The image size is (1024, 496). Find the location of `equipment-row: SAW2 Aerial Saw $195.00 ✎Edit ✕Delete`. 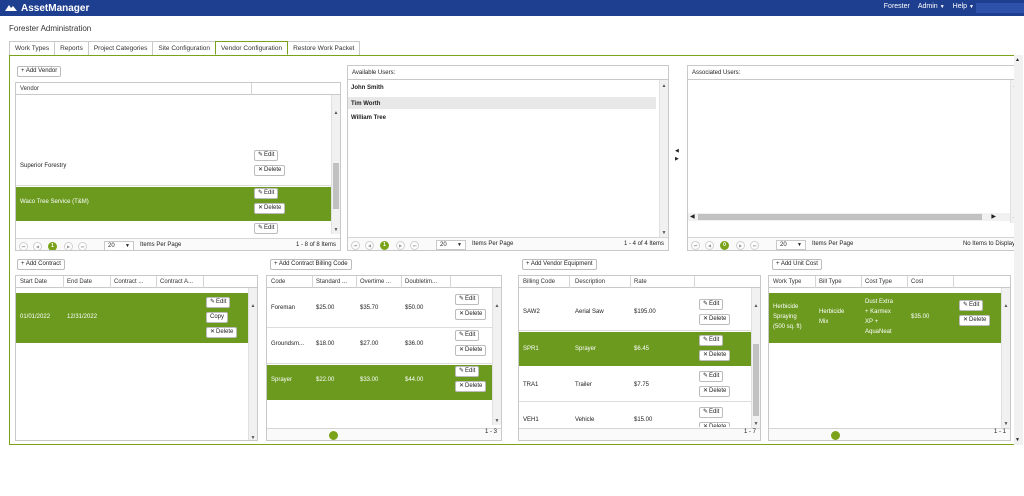

equipment-row: SAW2 Aerial Saw $195.00 ✎Edit ✕Delete is located at coordinates (635, 312).